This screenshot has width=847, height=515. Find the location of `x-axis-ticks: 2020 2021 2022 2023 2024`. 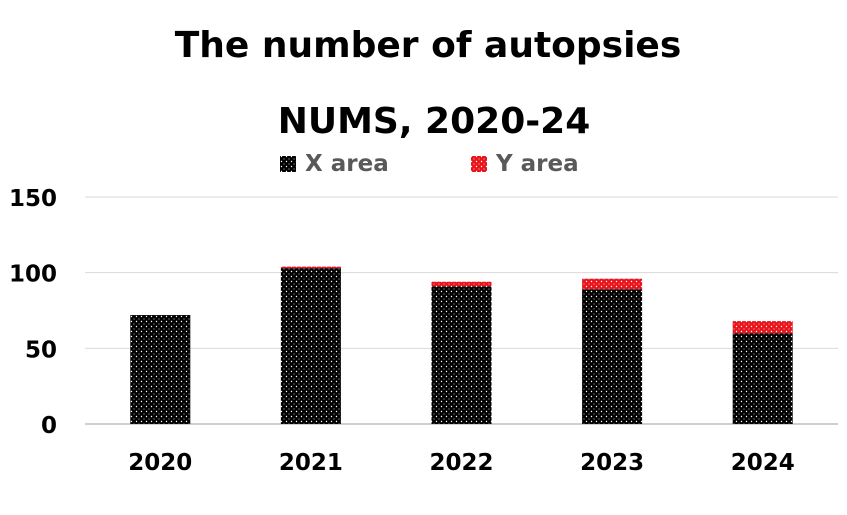

x-axis-ticks: 2020 2021 2022 2023 2024 is located at coordinates (461, 463).